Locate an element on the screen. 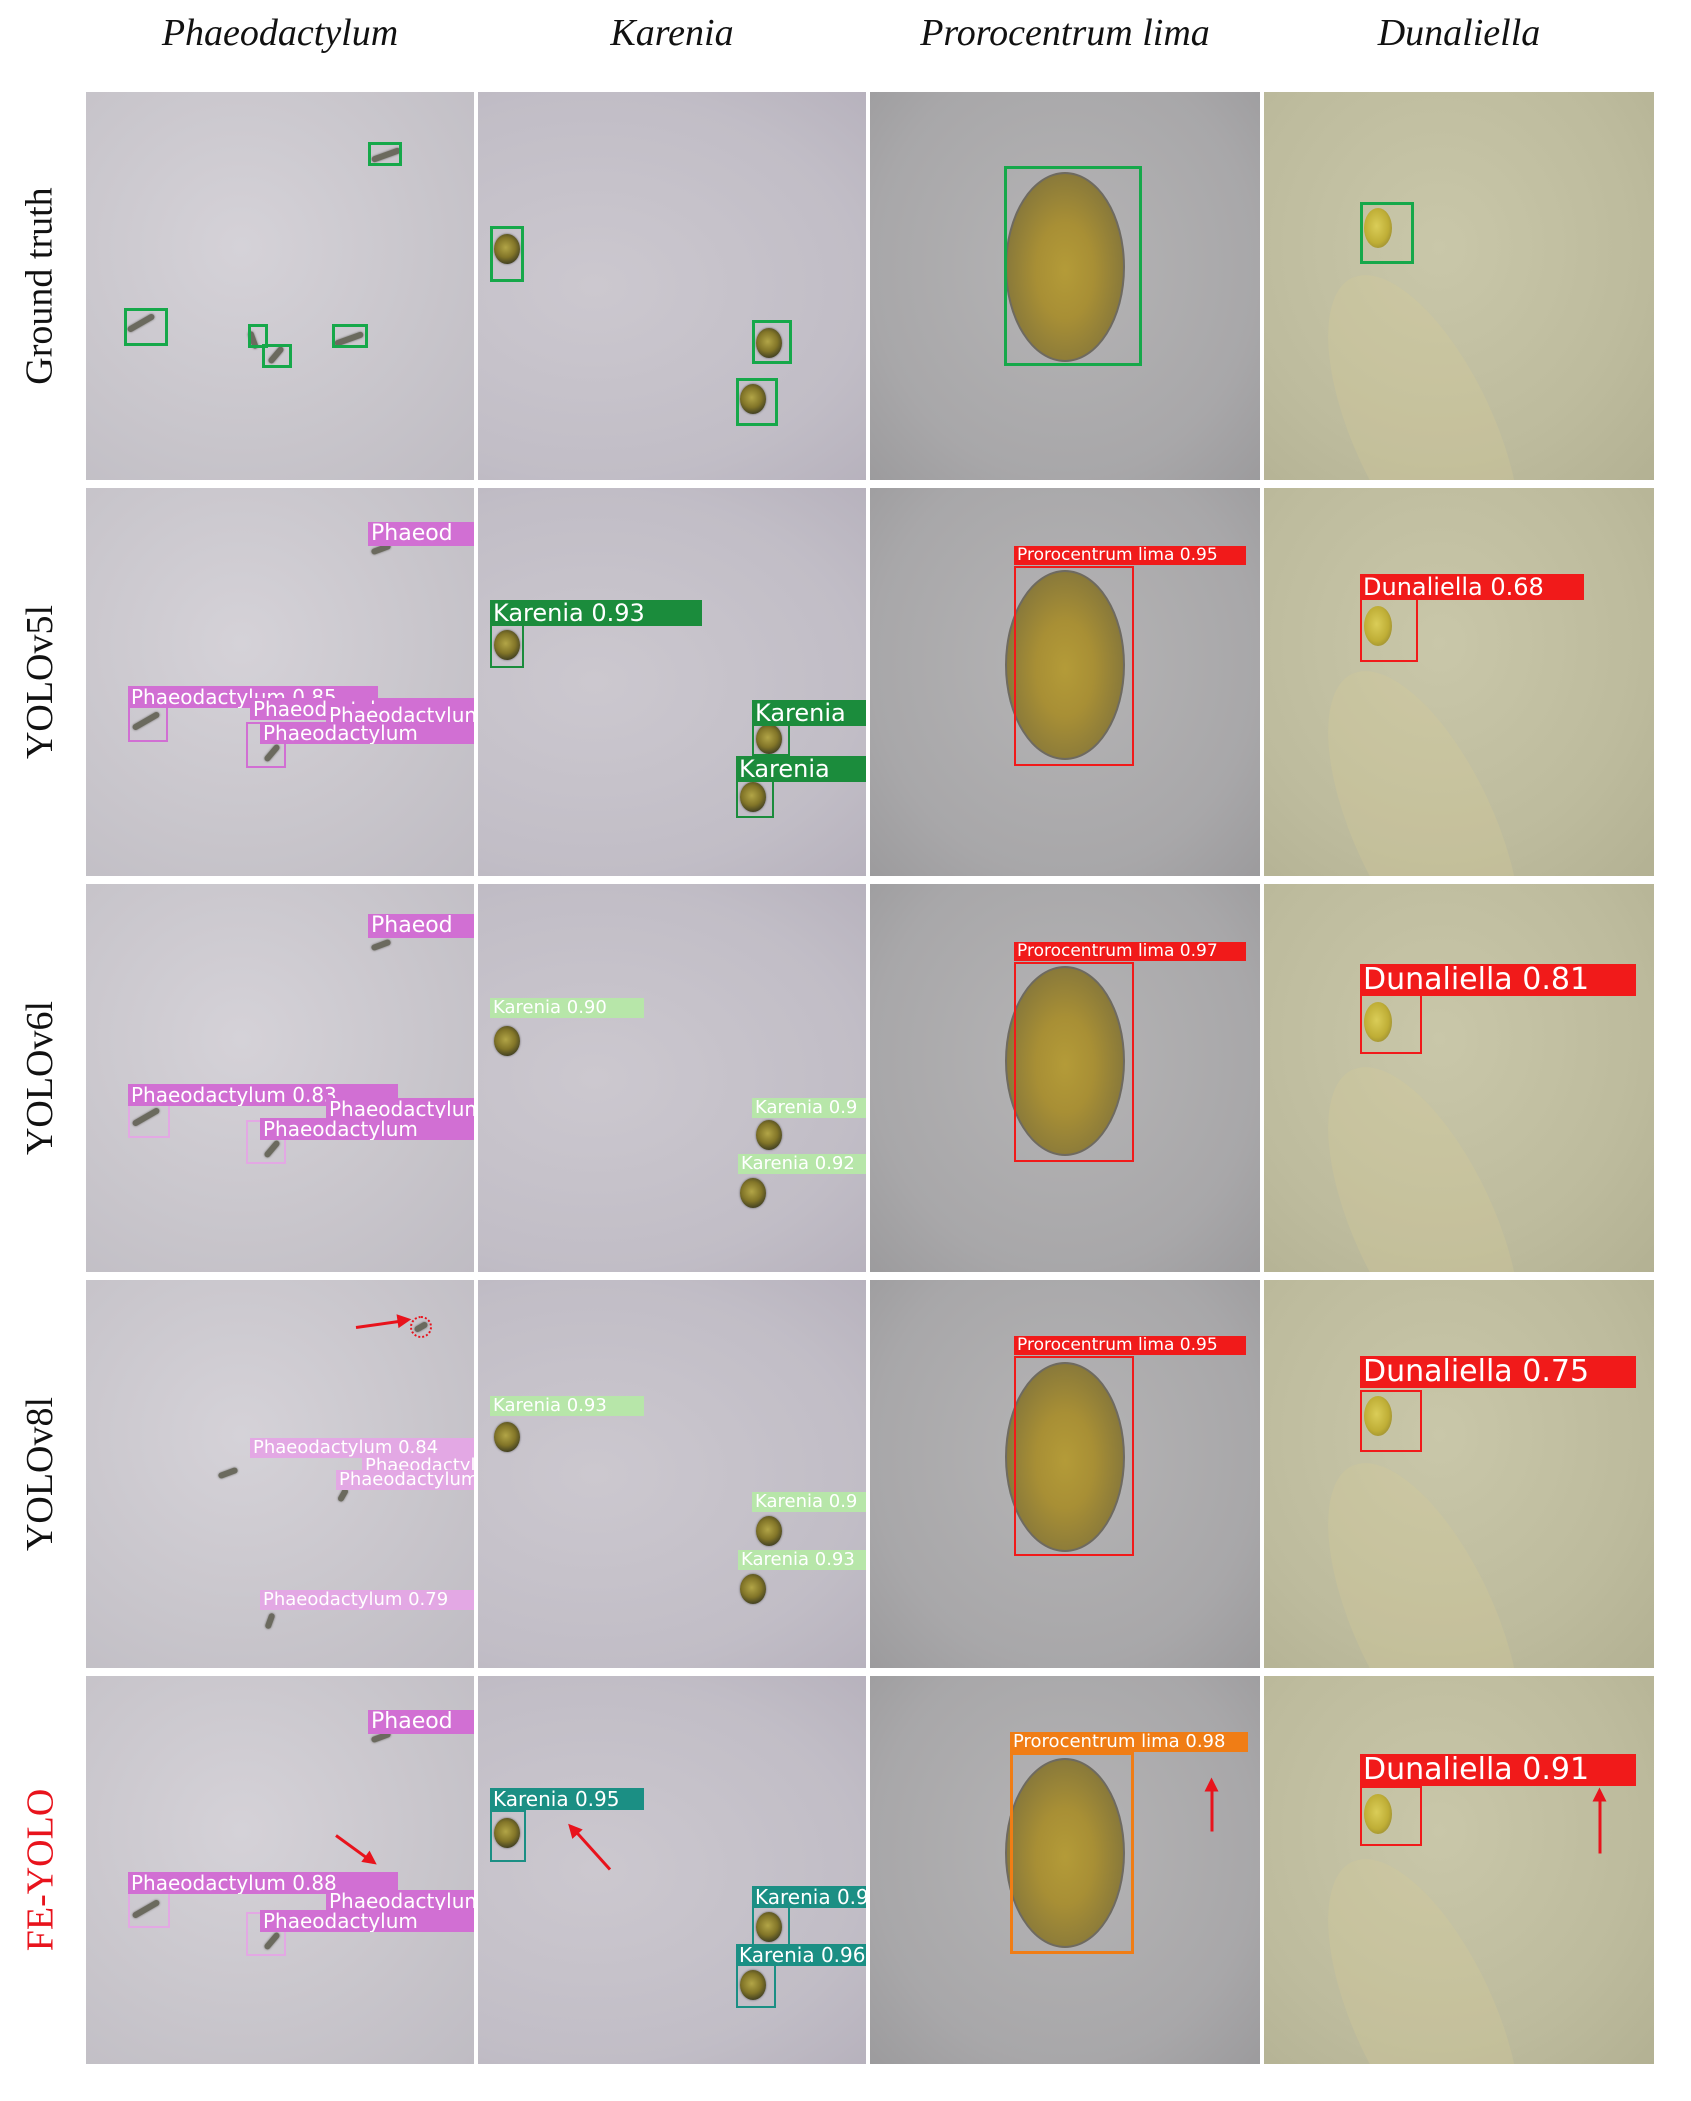 The image size is (1691, 2101). column-title-prorocentrum-lima: Prorocentrum lima is located at coordinates (1065, 33).